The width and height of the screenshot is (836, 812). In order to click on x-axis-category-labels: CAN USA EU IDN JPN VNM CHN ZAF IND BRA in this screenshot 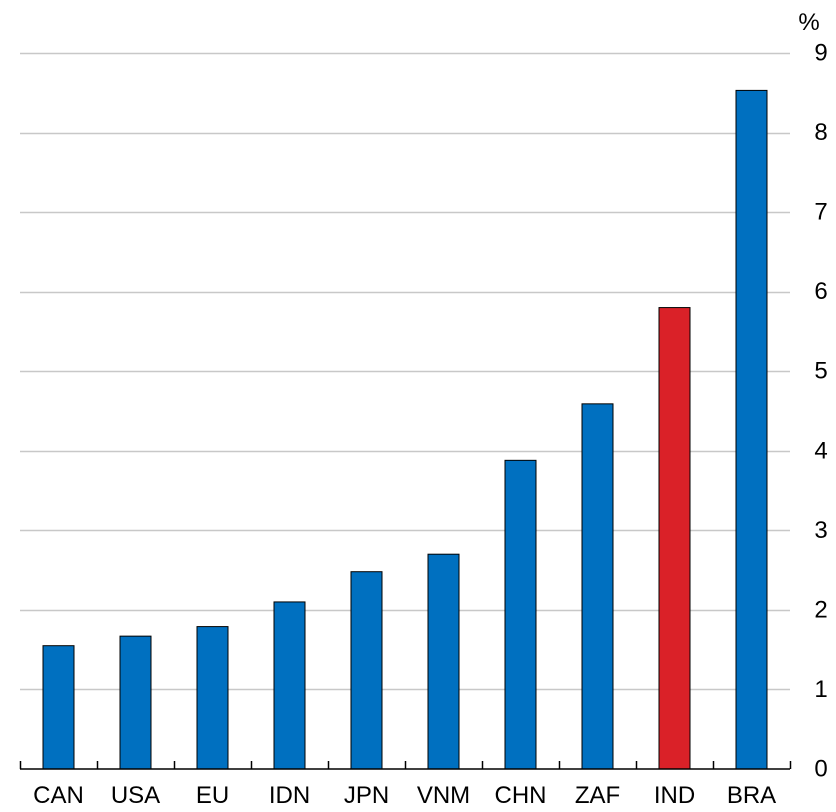, I will do `click(404, 795)`.